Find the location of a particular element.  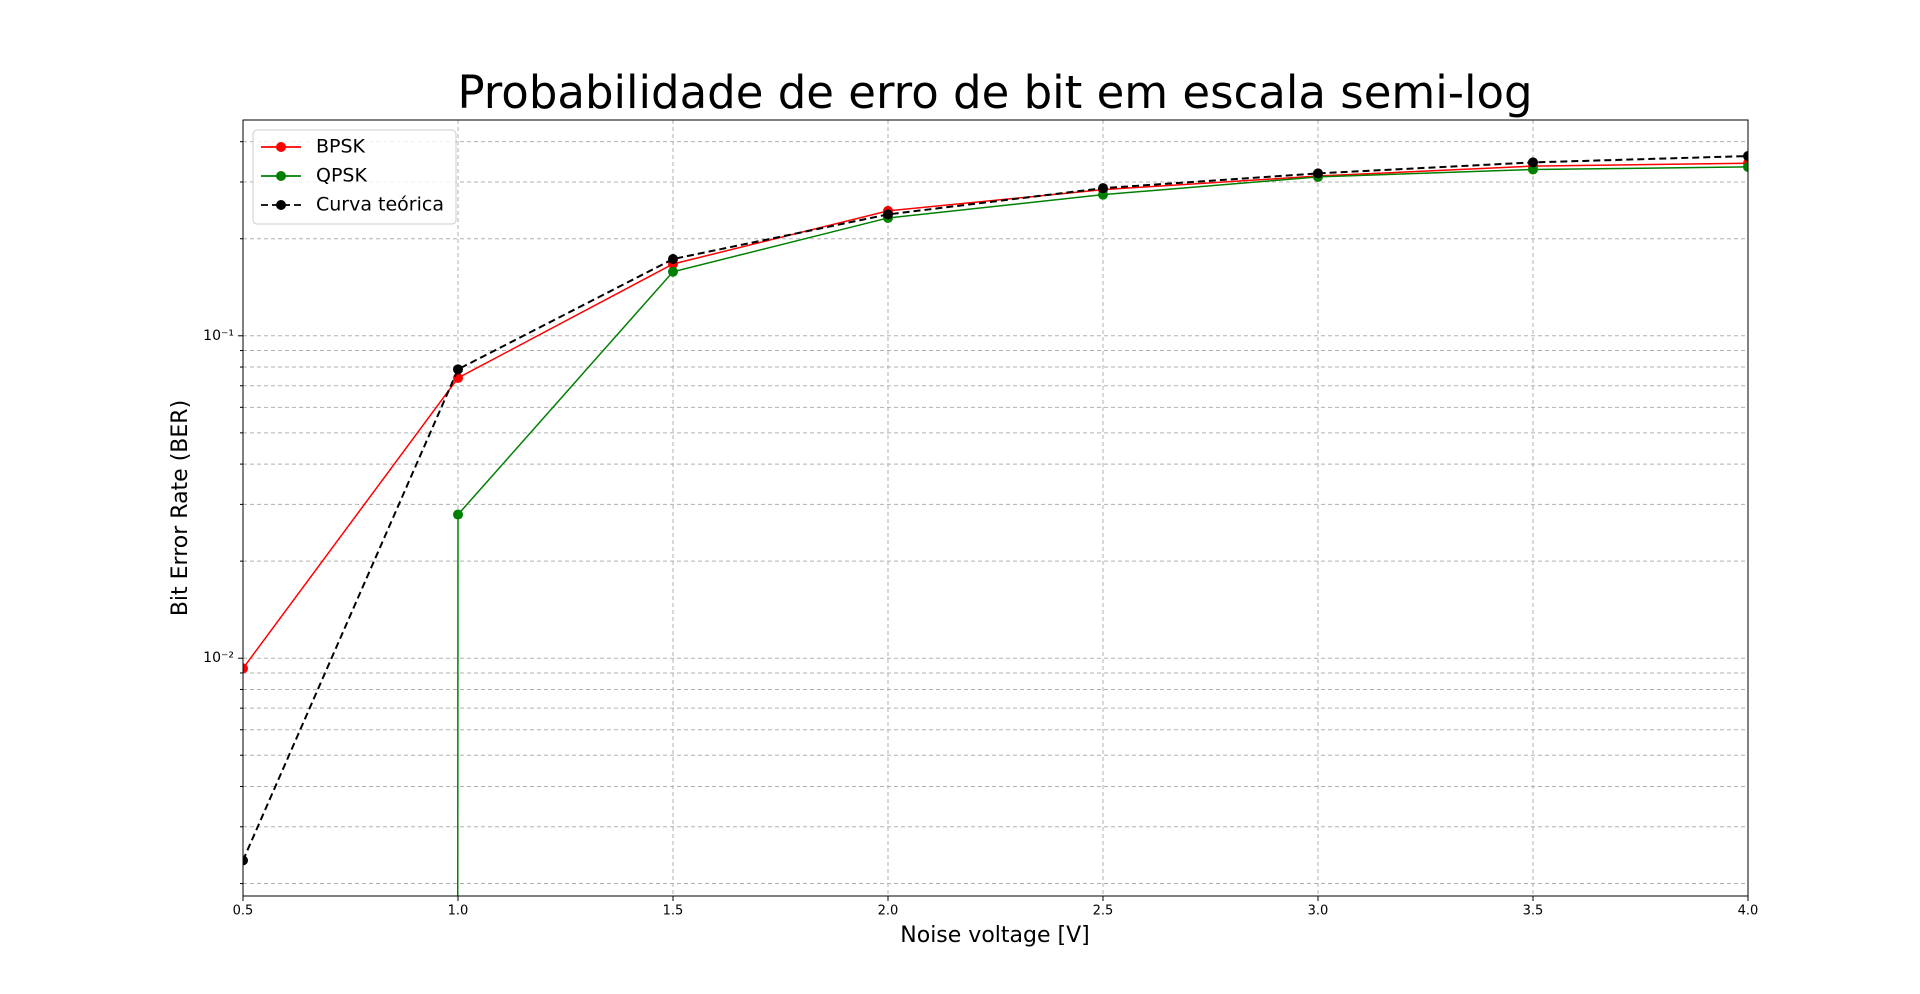

x-tick-label: 0.5 is located at coordinates (243, 911).